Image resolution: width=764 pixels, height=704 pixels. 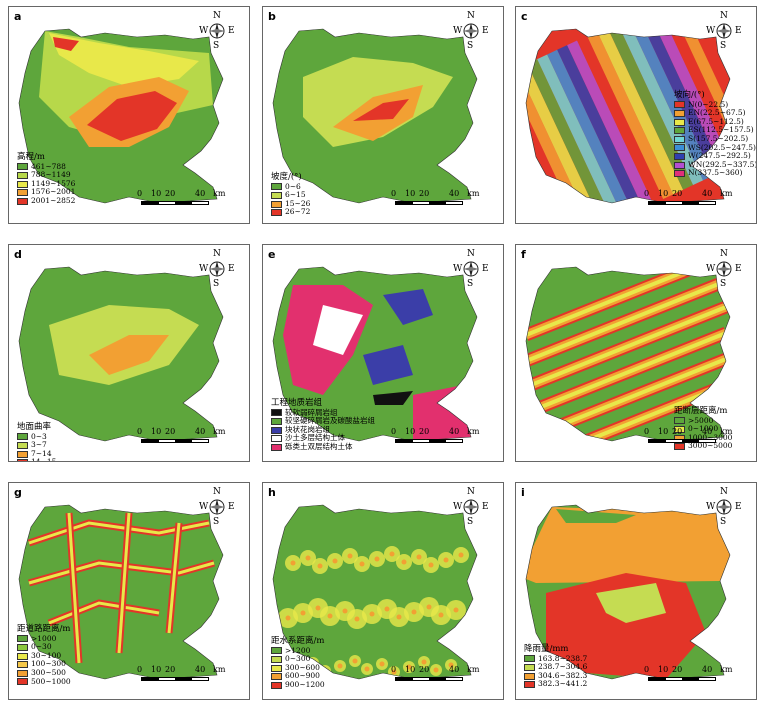 I want to click on river-buffer-patch, so click(x=283, y=513).